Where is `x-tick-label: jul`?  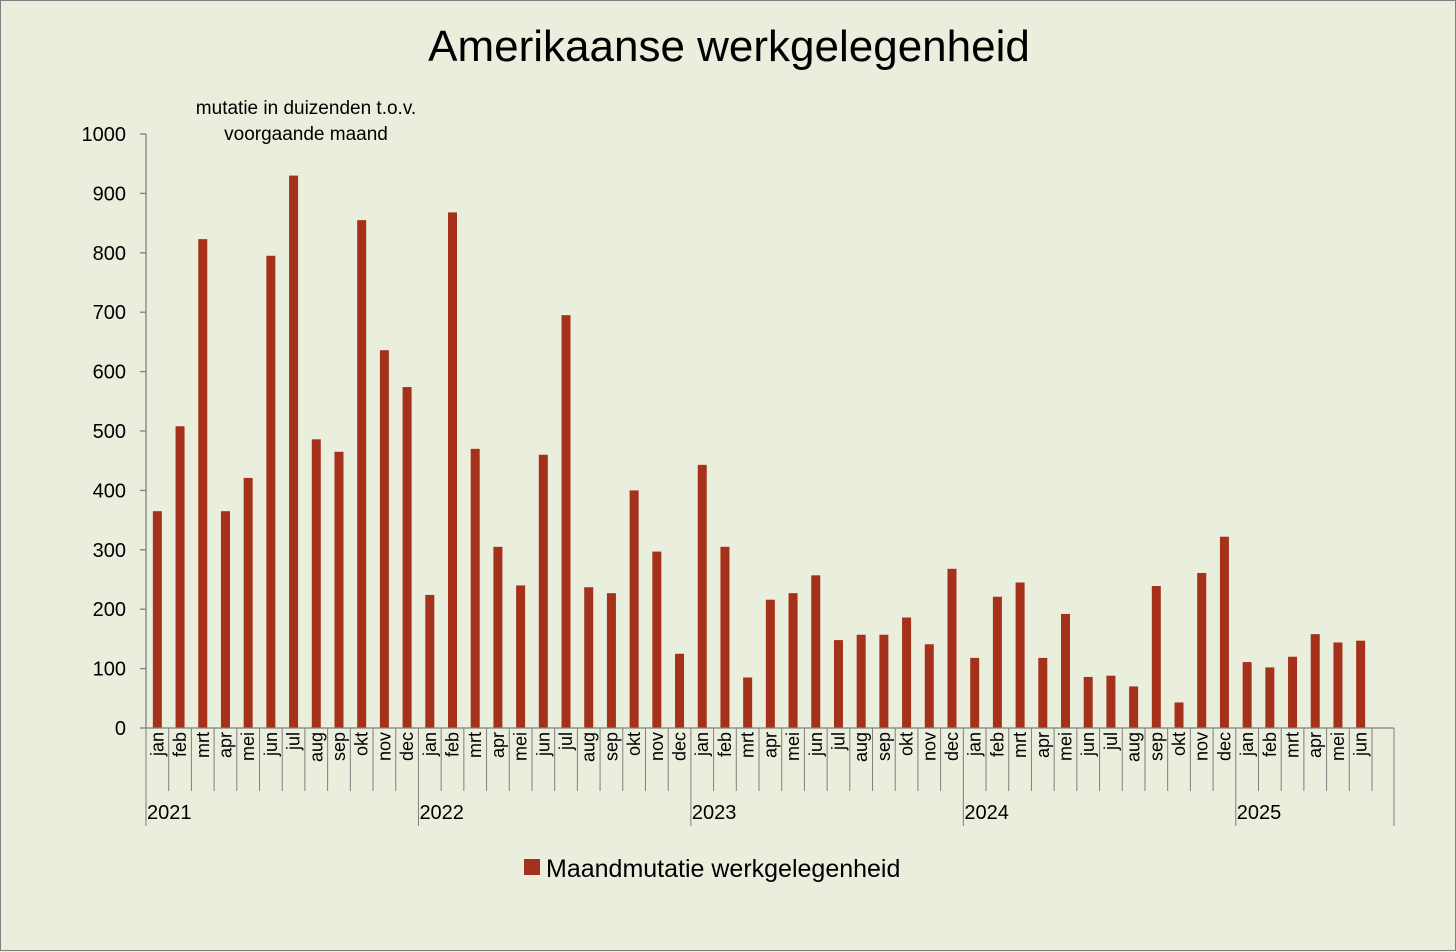
x-tick-label: jul is located at coordinates (566, 741).